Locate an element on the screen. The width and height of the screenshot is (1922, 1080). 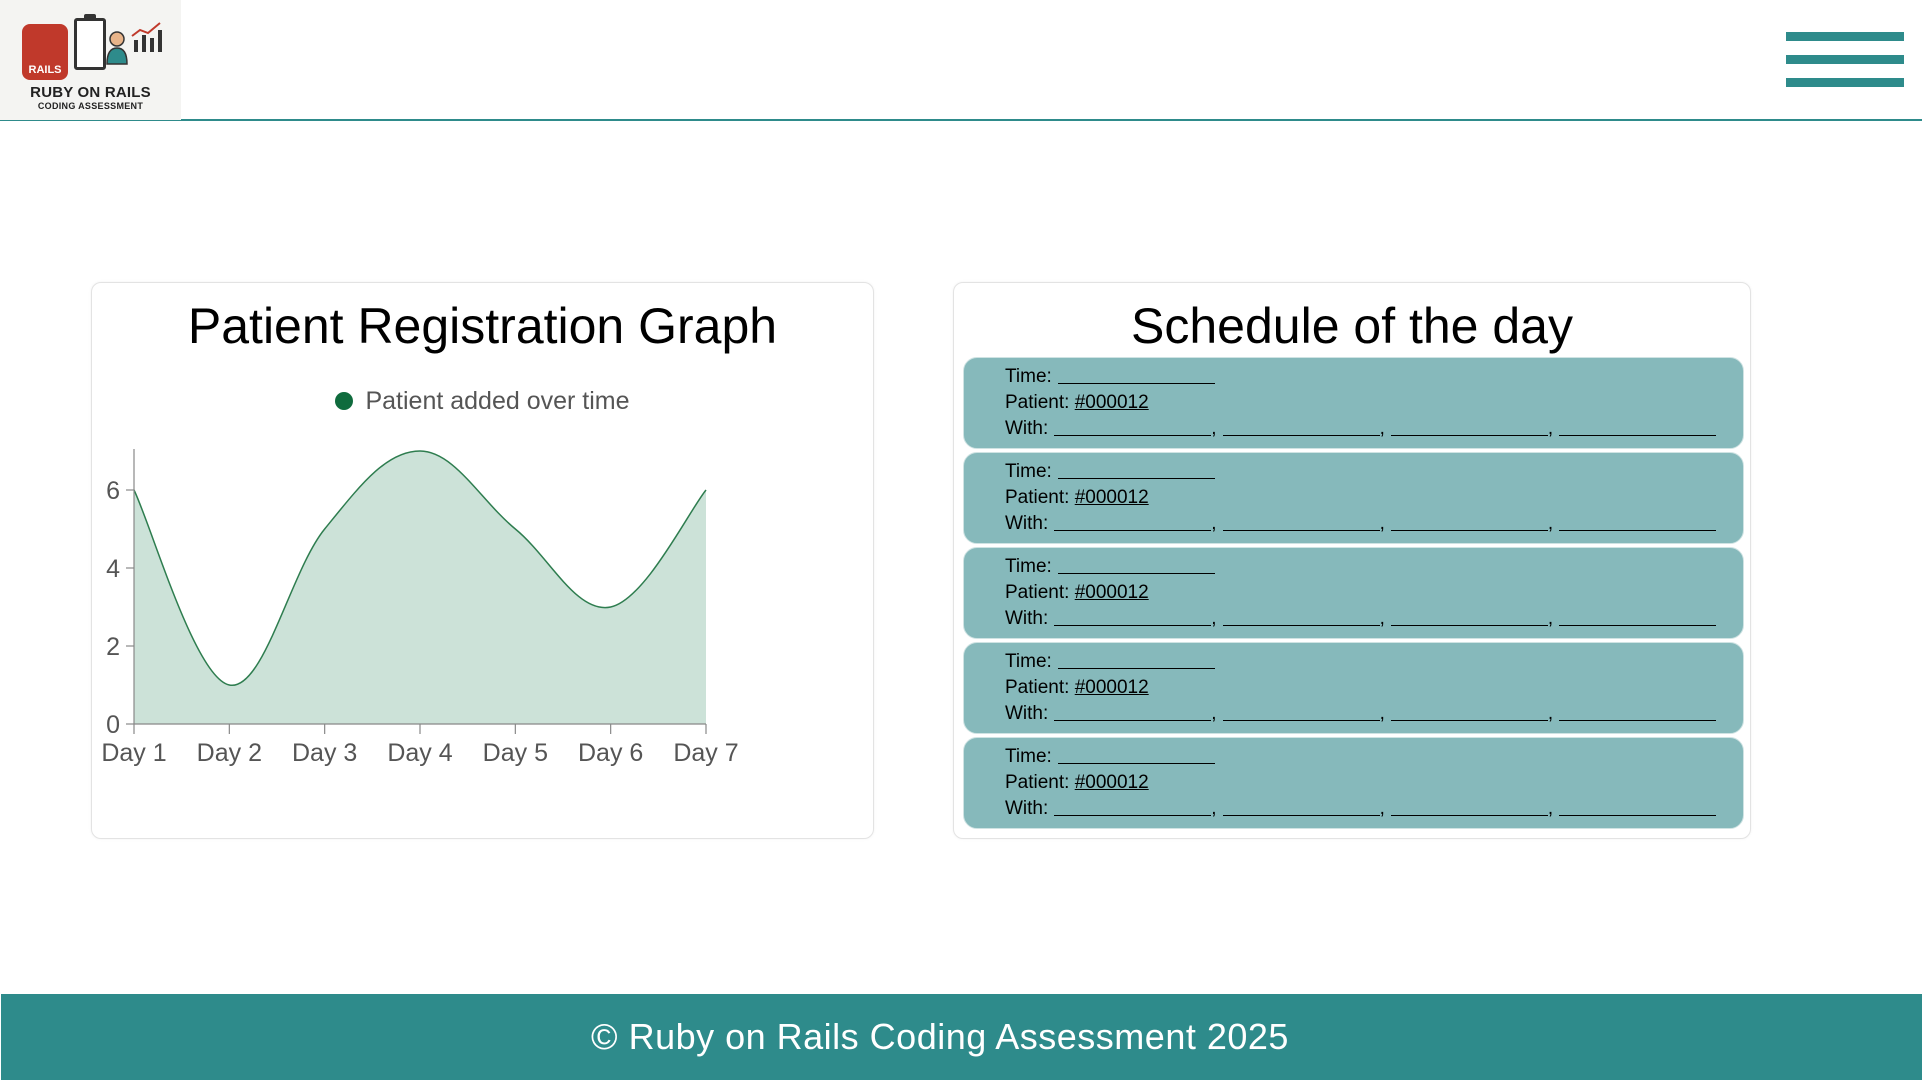
y-tick-label: 4 is located at coordinates (113, 569).